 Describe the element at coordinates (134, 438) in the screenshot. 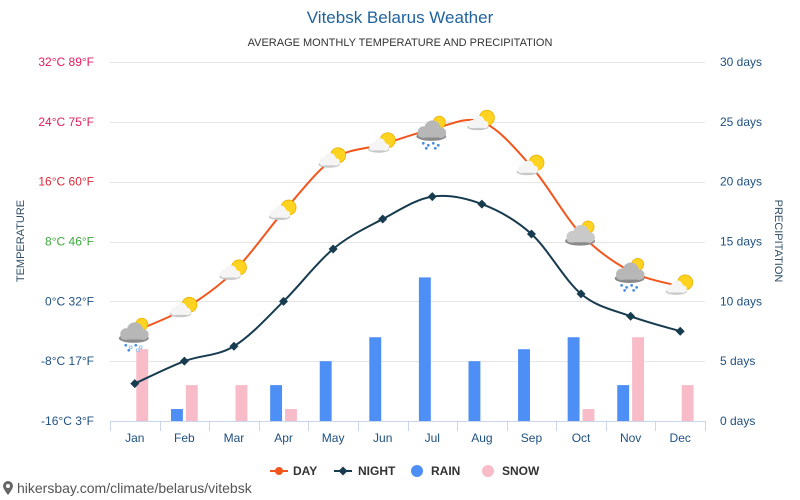

I see `x-axis-label: Jan` at that location.